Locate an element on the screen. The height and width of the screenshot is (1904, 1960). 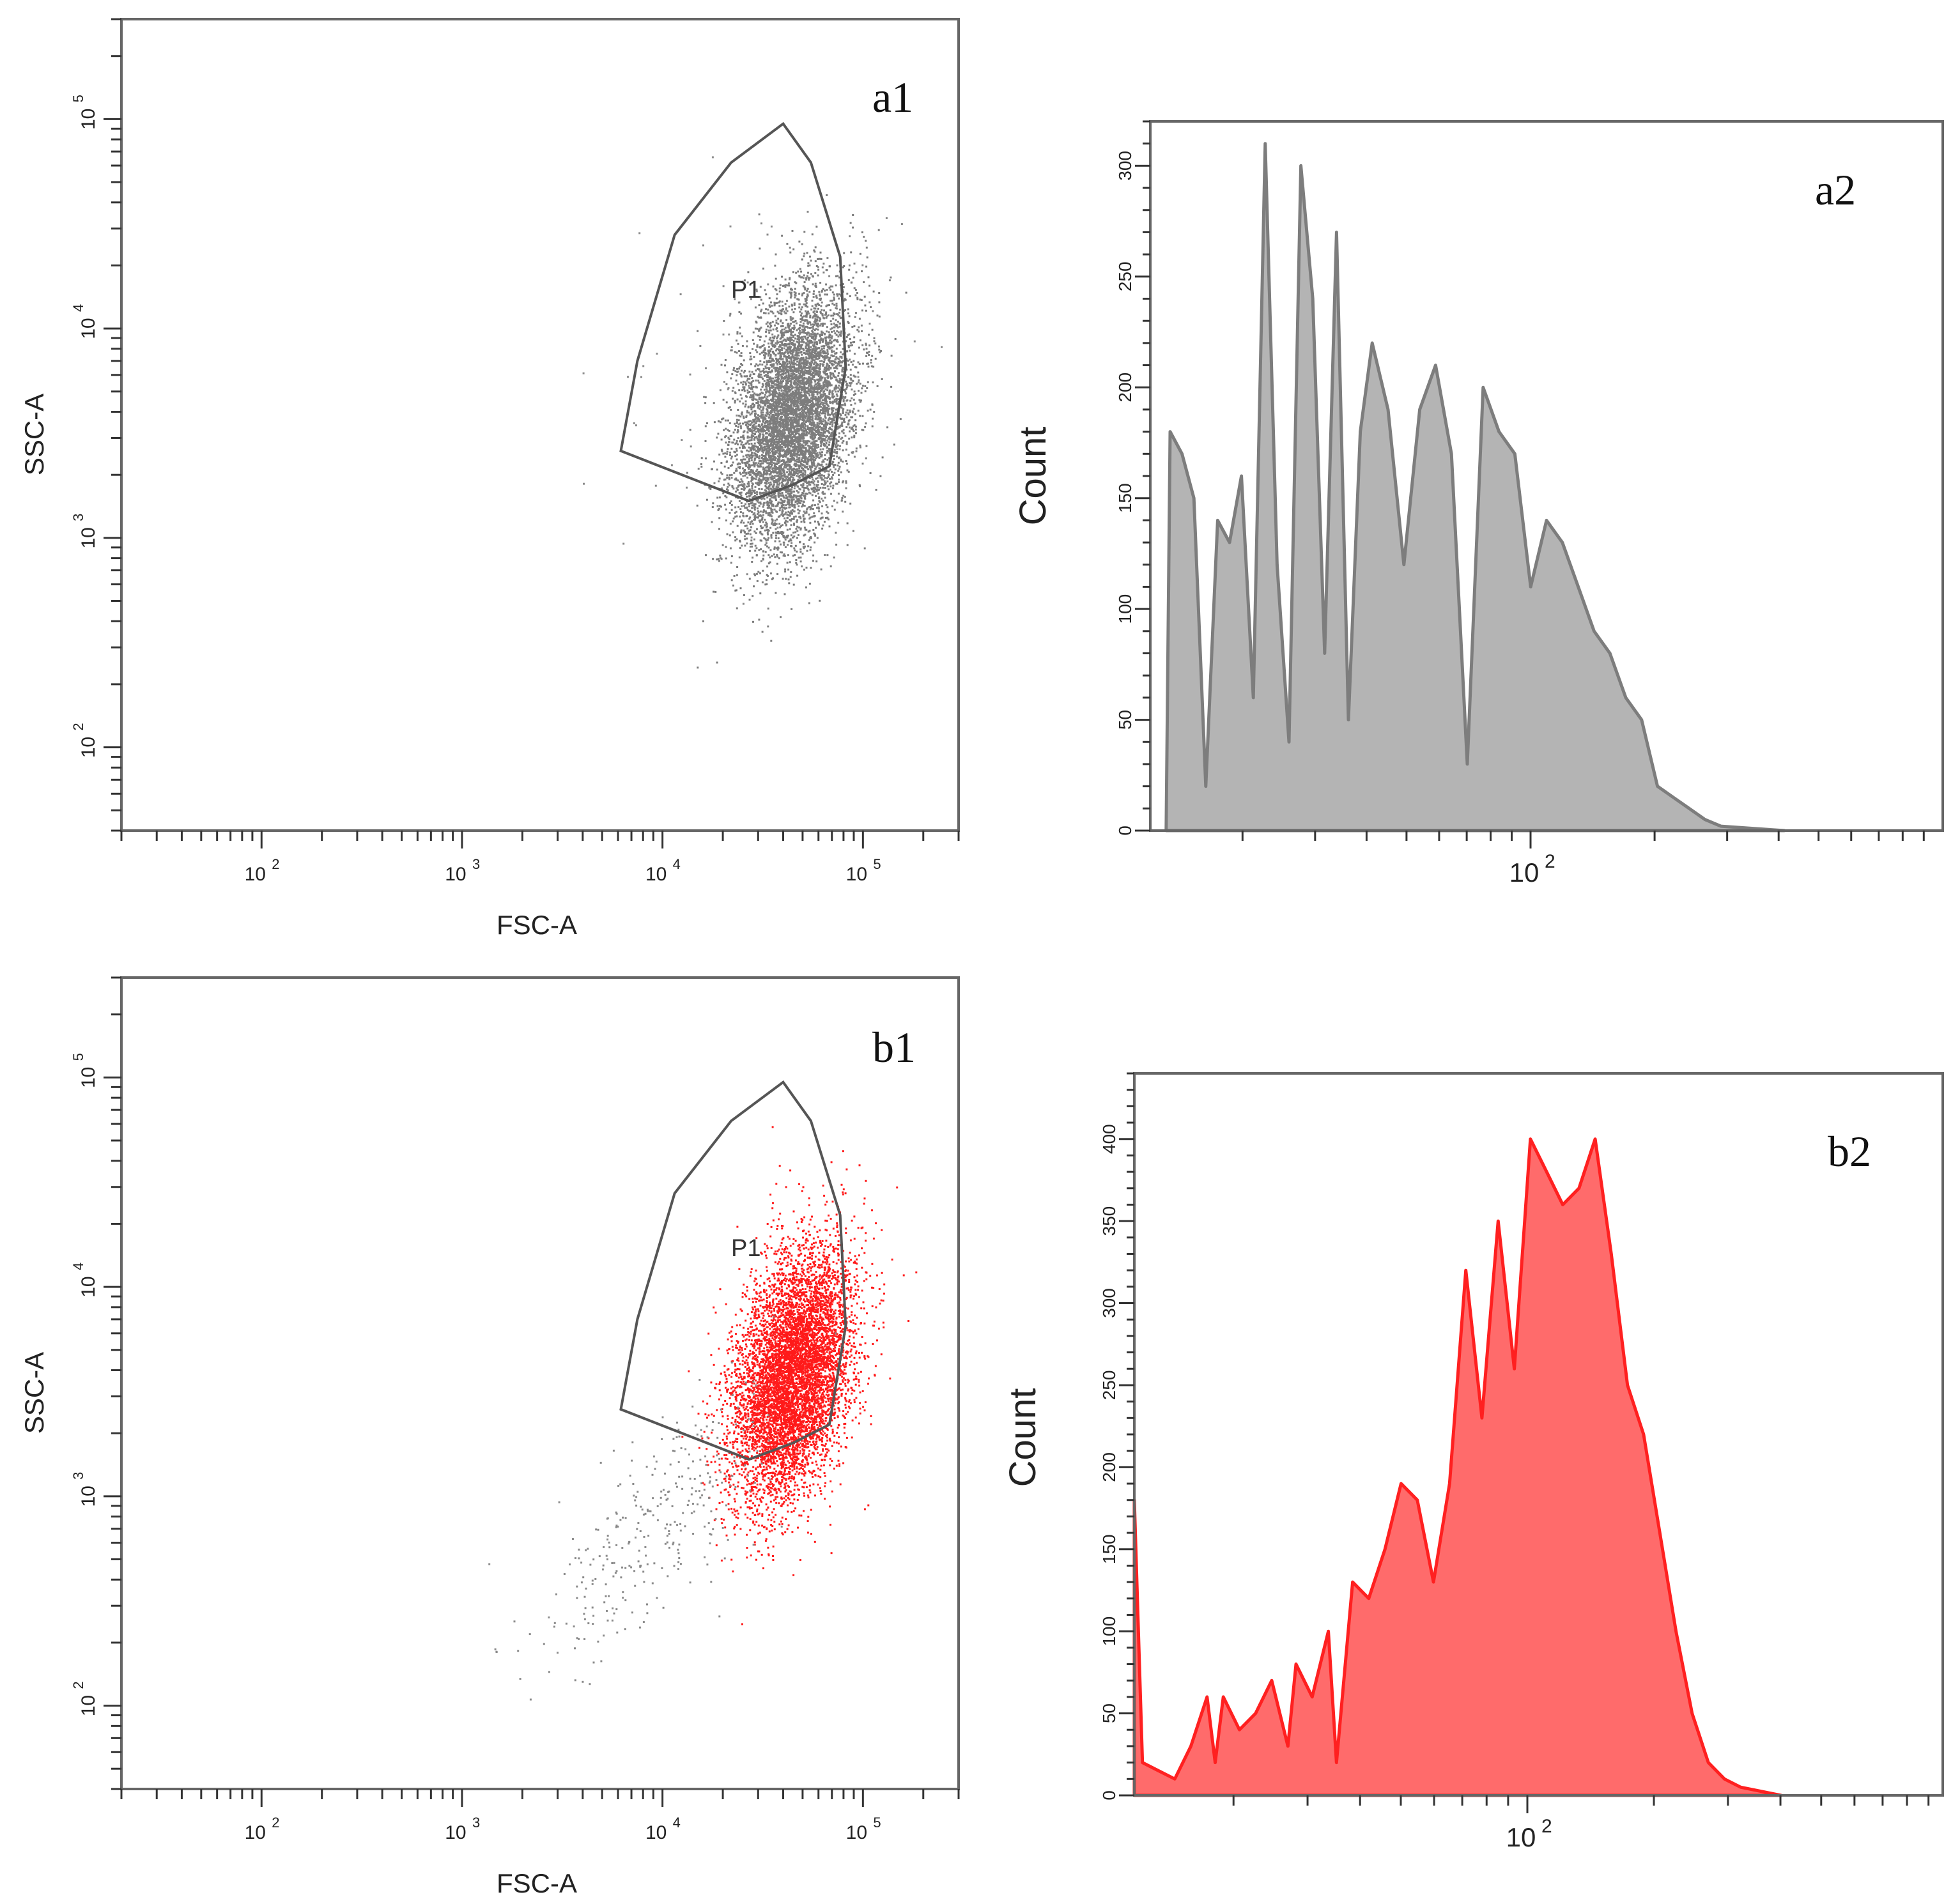
a1-event-P1-1918 is located at coordinates (841, 405).